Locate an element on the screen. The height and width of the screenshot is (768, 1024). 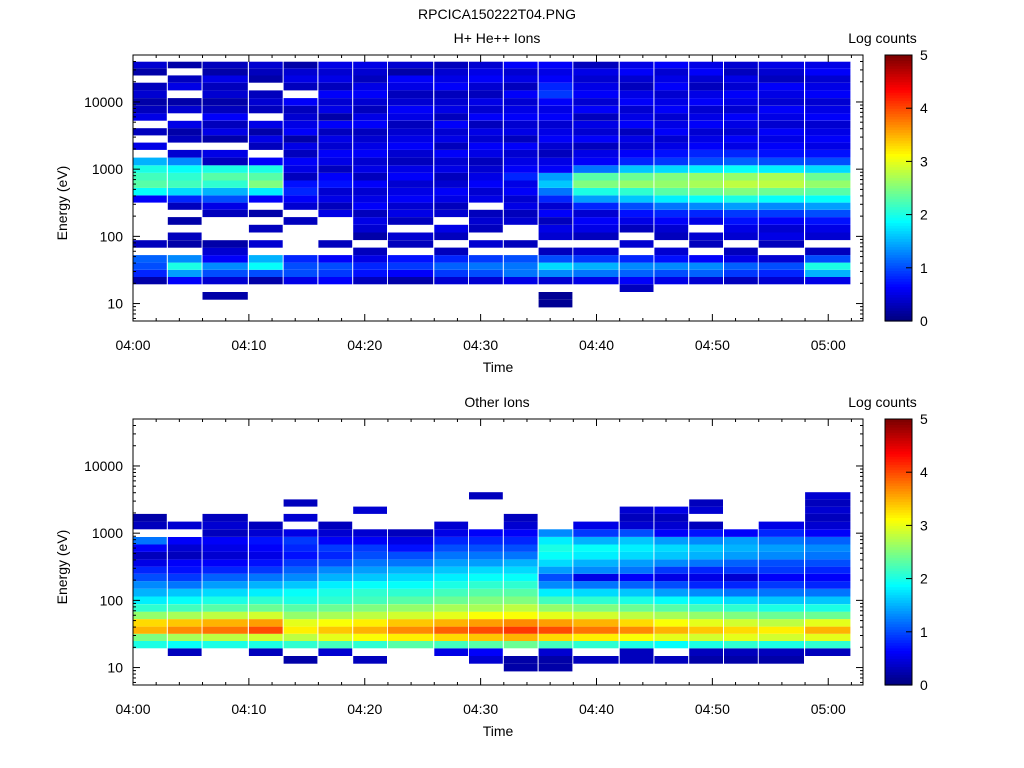
colorbar-tick-label: 3 is located at coordinates (924, 161).